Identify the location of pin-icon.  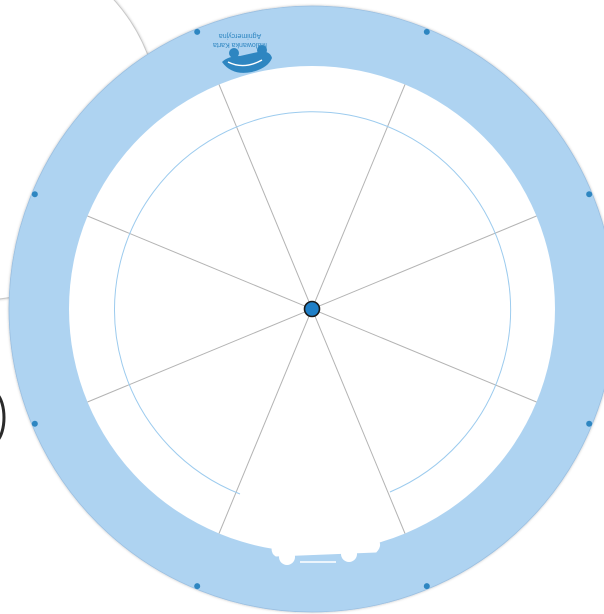
(312, 309).